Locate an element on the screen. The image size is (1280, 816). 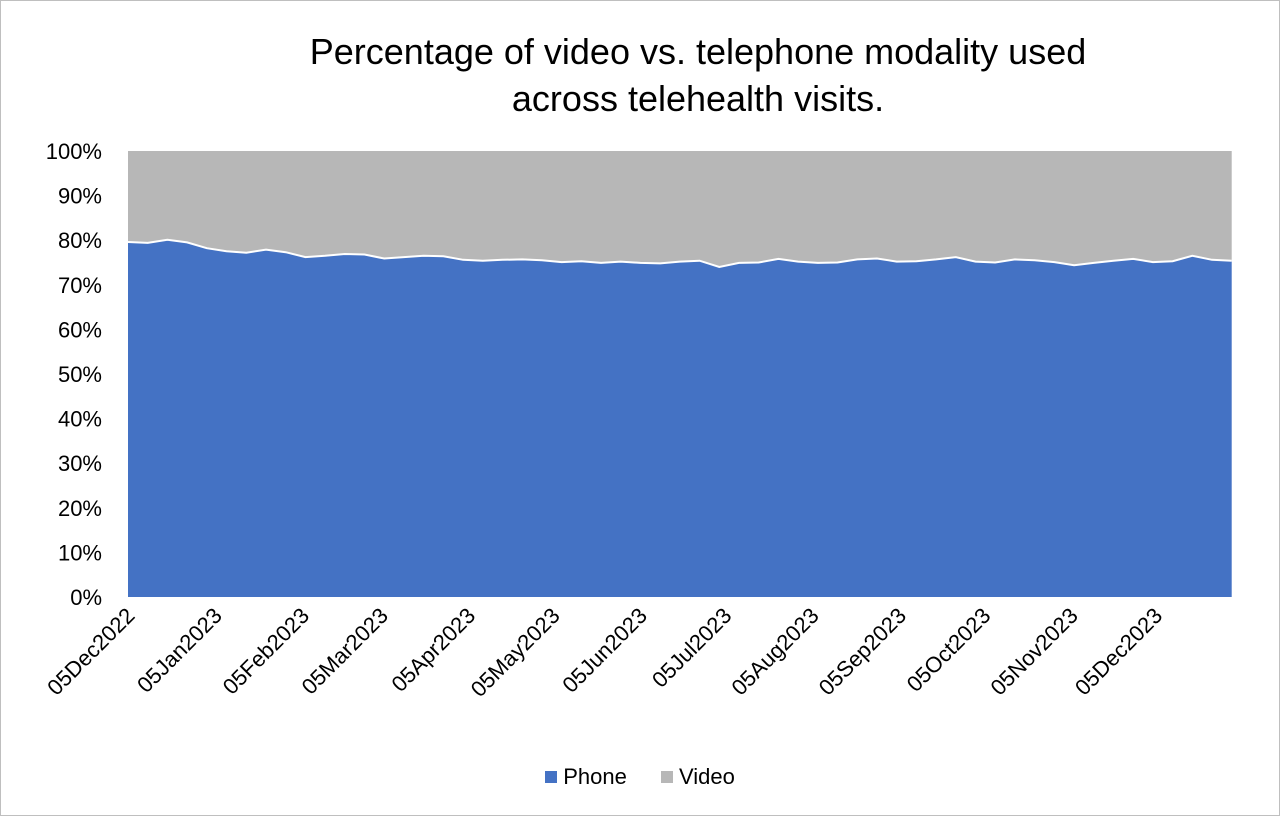
legend-item-phone: Phone is located at coordinates (586, 776).